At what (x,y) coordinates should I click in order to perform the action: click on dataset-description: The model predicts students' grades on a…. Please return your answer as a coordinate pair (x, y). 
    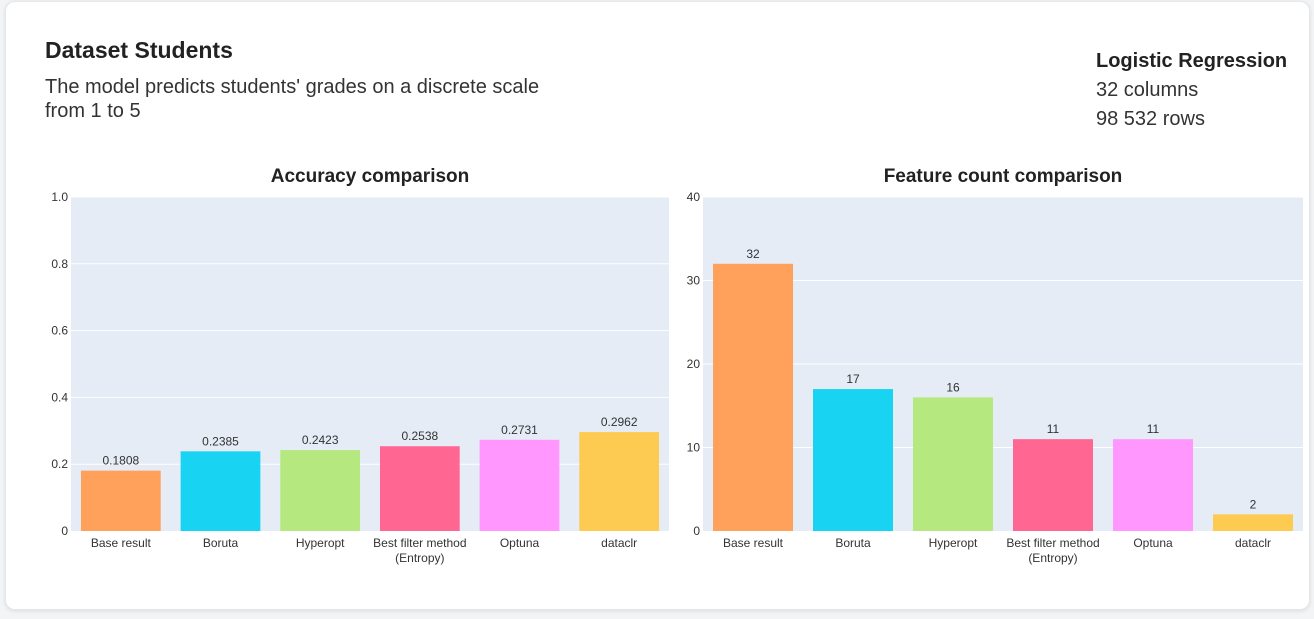
    Looking at the image, I should click on (292, 99).